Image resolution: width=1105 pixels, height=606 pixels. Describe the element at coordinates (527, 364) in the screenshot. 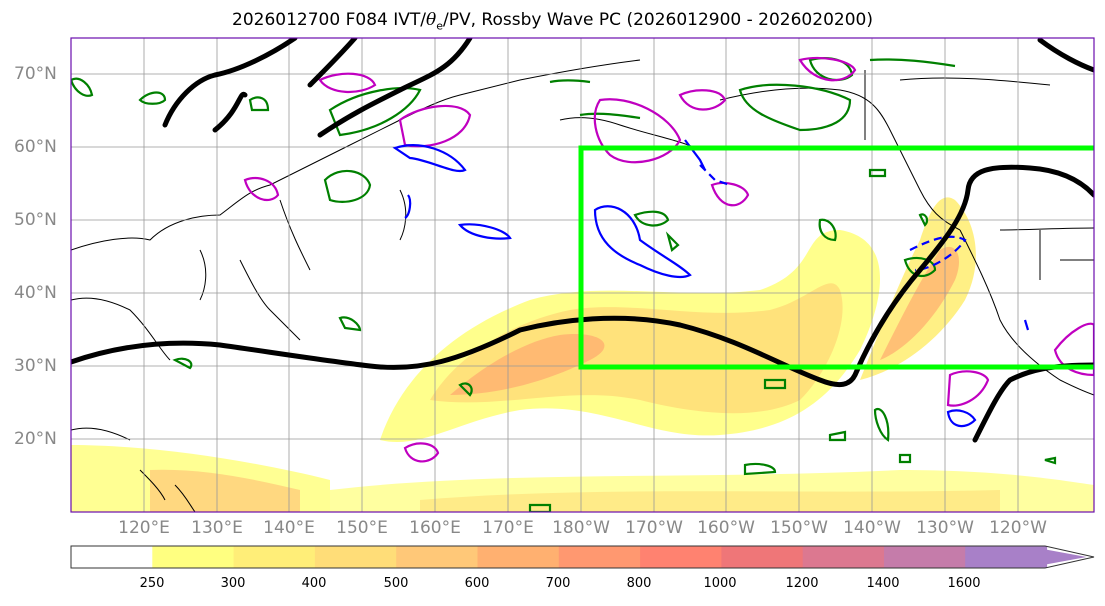

I see `ivt-band-main-core` at that location.